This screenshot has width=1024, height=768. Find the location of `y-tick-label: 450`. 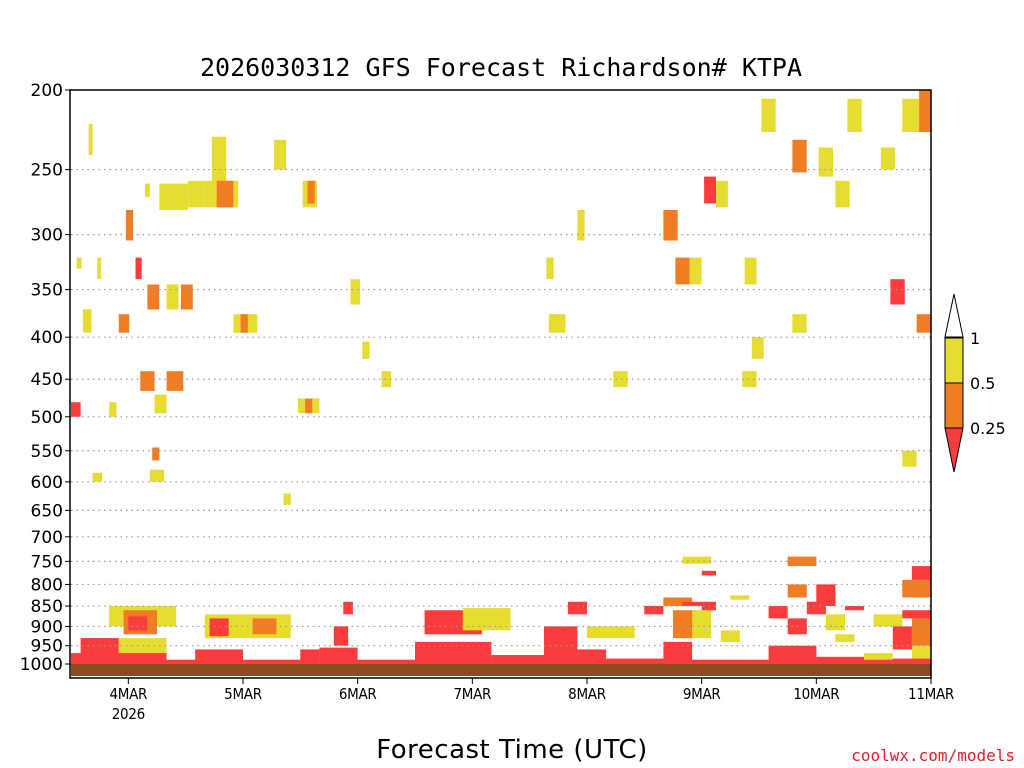

y-tick-label: 450 is located at coordinates (47, 380).